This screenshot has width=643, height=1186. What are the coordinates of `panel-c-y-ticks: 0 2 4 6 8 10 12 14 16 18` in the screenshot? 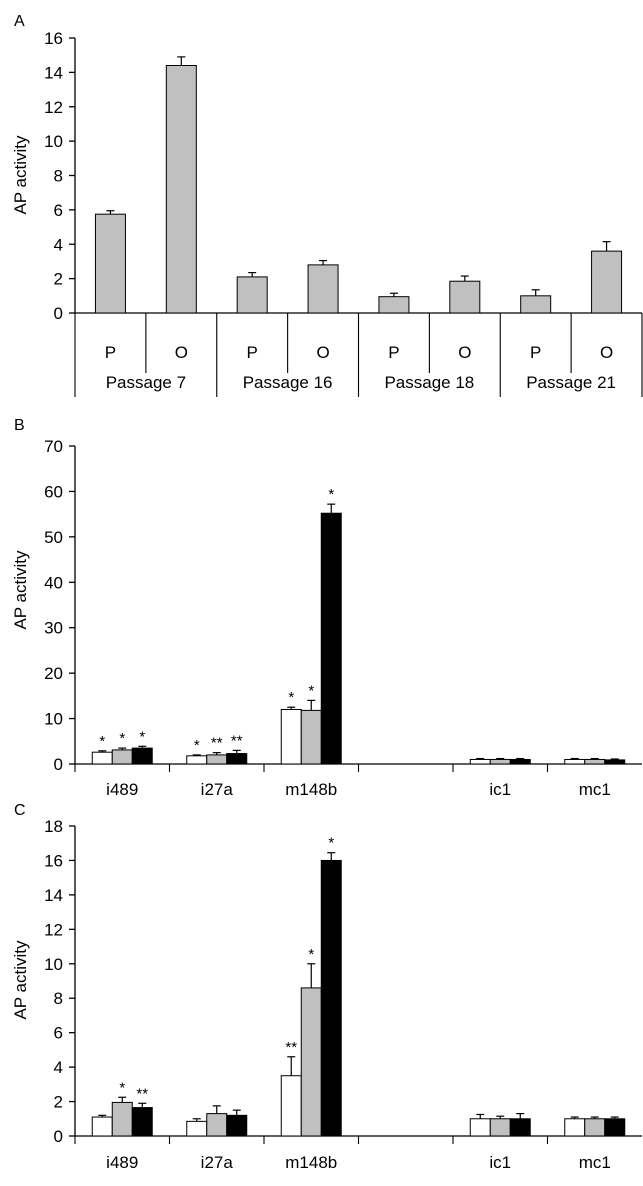 It's located at (60, 981).